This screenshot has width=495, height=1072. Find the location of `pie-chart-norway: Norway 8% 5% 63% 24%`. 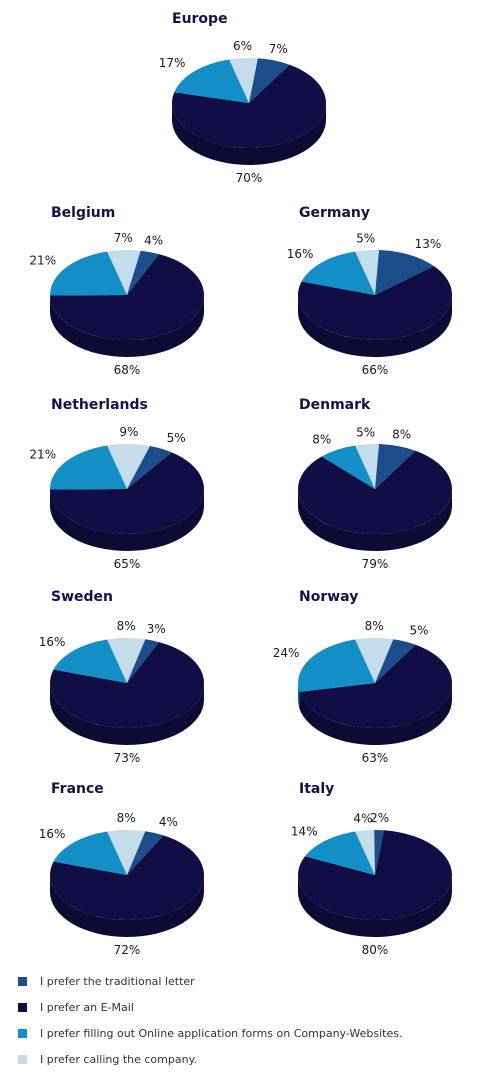

pie-chart-norway: Norway 8% 5% 63% 24% is located at coordinates (362, 677).